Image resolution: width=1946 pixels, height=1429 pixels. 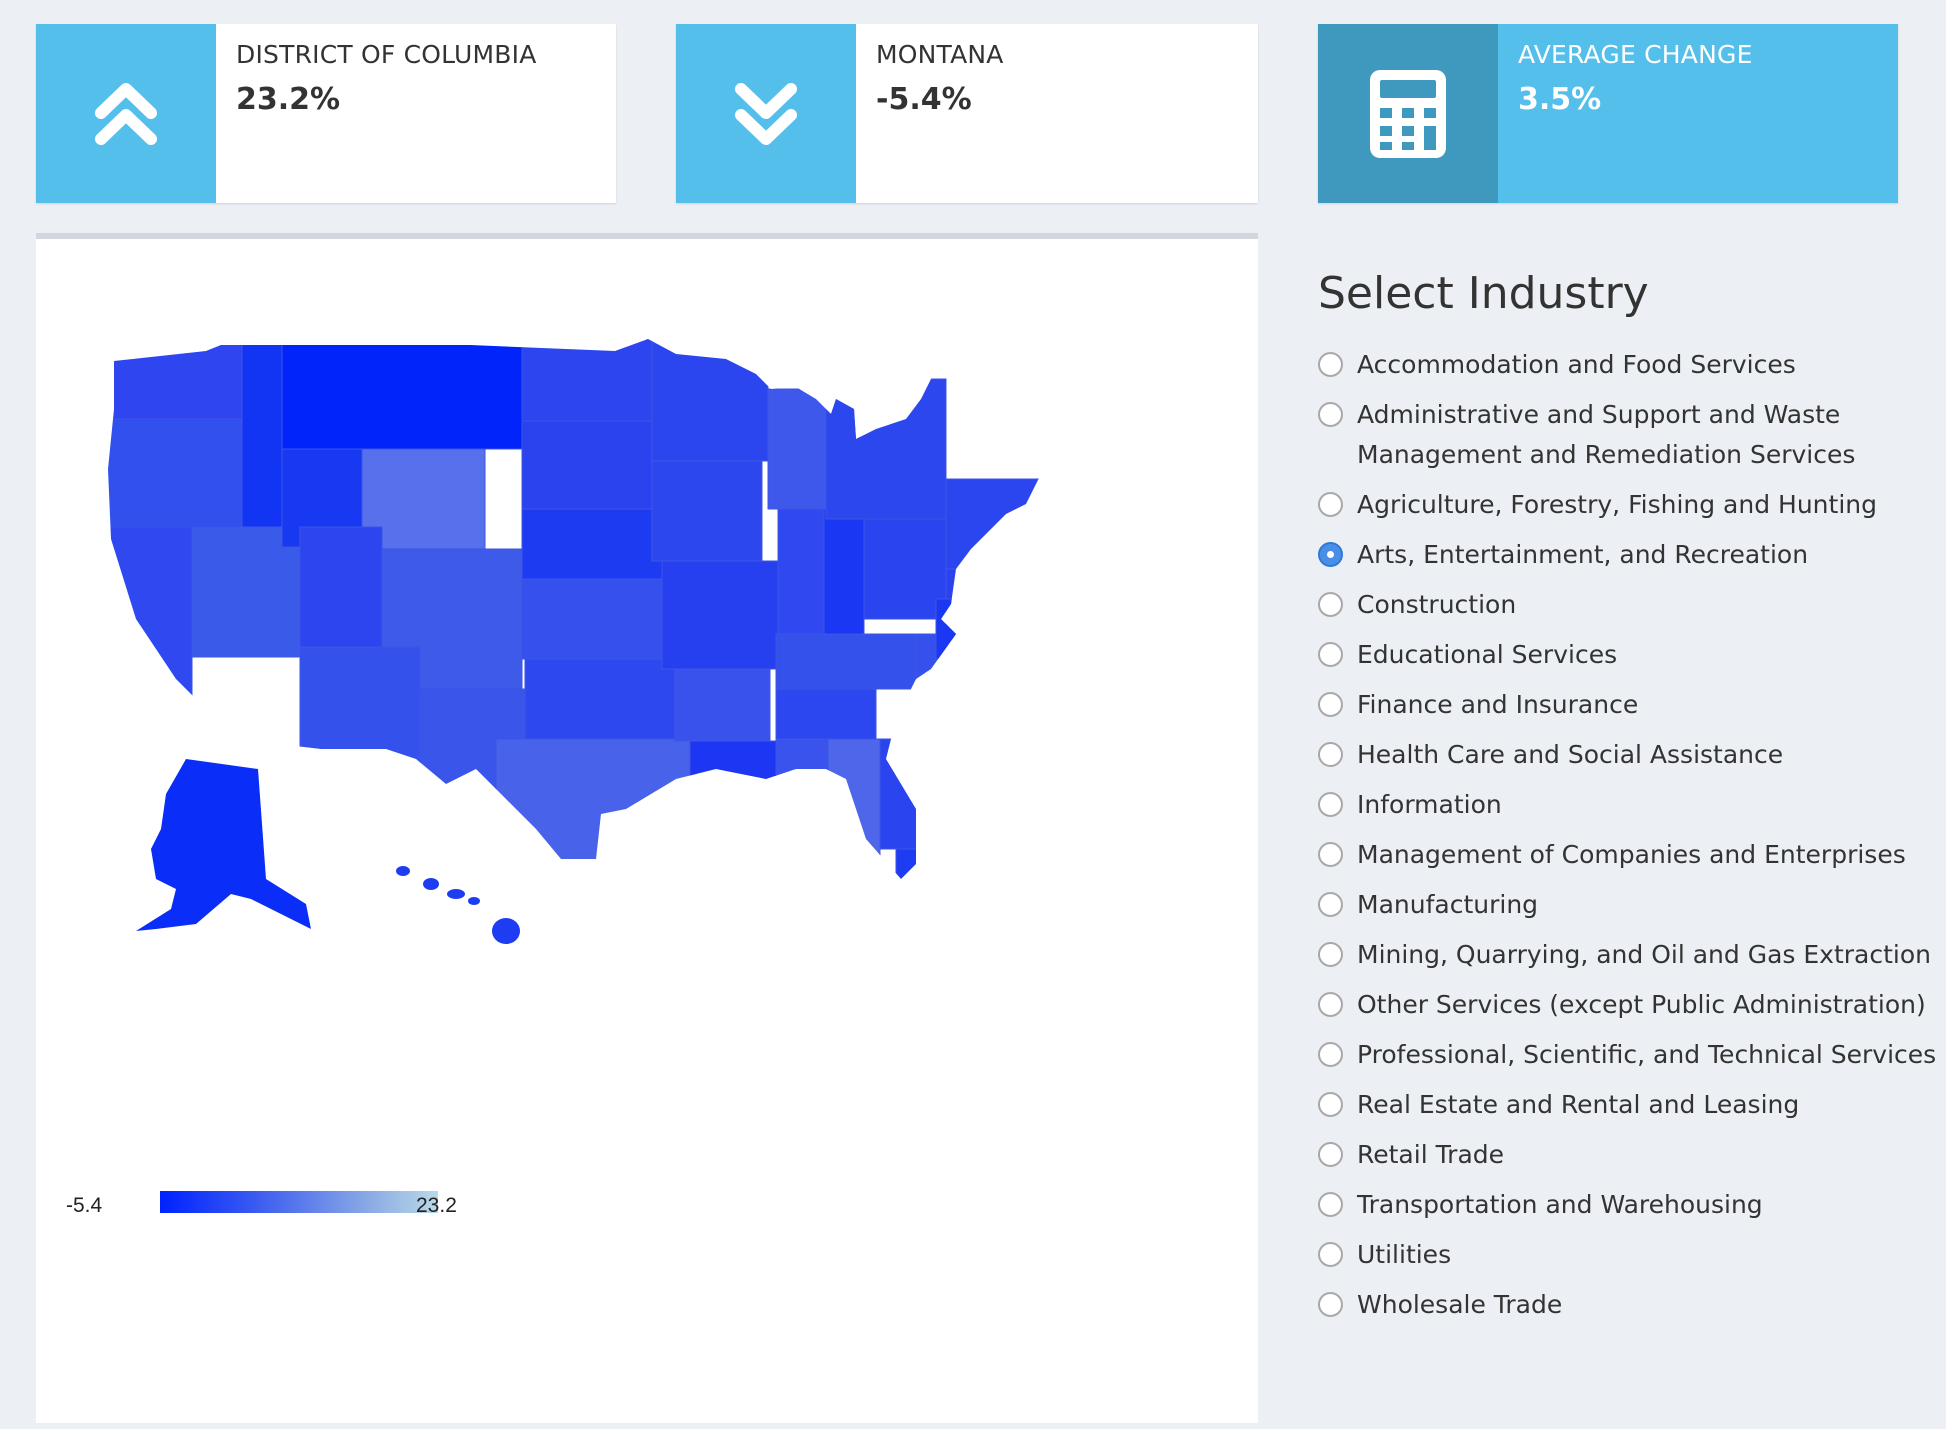 What do you see at coordinates (1608, 113) in the screenshot?
I see `average-change-infobox: AVERAGE CHANGE 3.5%` at bounding box center [1608, 113].